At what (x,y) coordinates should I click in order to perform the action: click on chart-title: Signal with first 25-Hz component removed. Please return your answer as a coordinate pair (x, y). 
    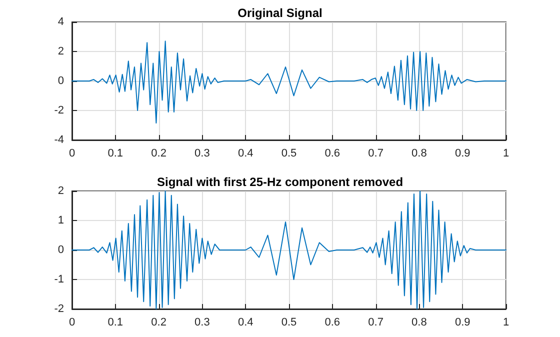
    Looking at the image, I should click on (280, 181).